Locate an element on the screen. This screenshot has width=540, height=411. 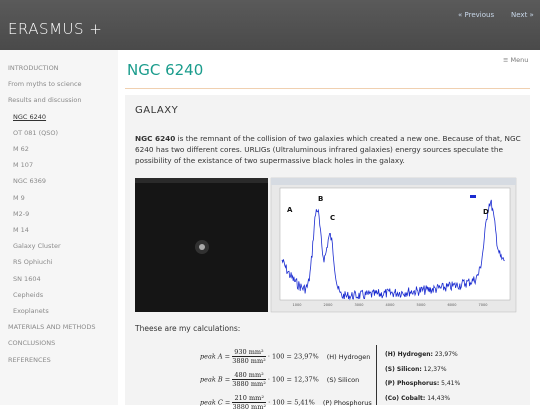
result: (Co) Cobalt: 14,43% is located at coordinates (417, 398).